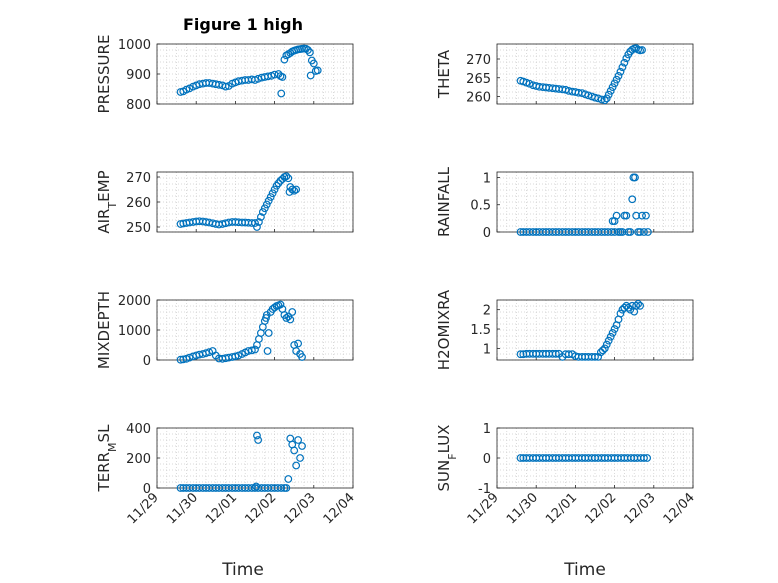 Image resolution: width=778 pixels, height=583 pixels. What do you see at coordinates (444, 201) in the screenshot?
I see `y-axis-label: RAINFALL` at bounding box center [444, 201].